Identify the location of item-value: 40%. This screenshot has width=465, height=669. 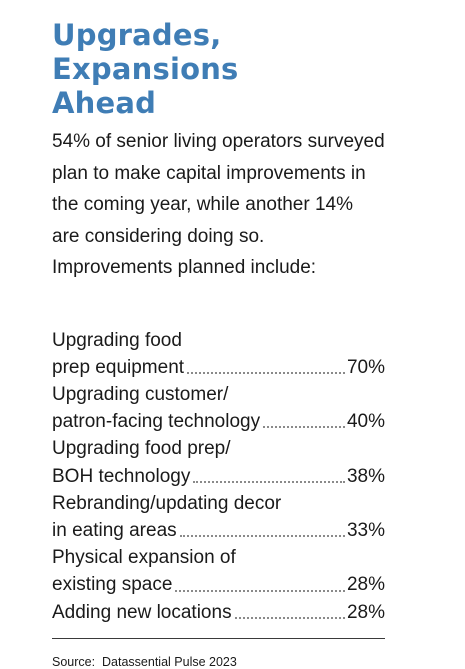
(365, 422).